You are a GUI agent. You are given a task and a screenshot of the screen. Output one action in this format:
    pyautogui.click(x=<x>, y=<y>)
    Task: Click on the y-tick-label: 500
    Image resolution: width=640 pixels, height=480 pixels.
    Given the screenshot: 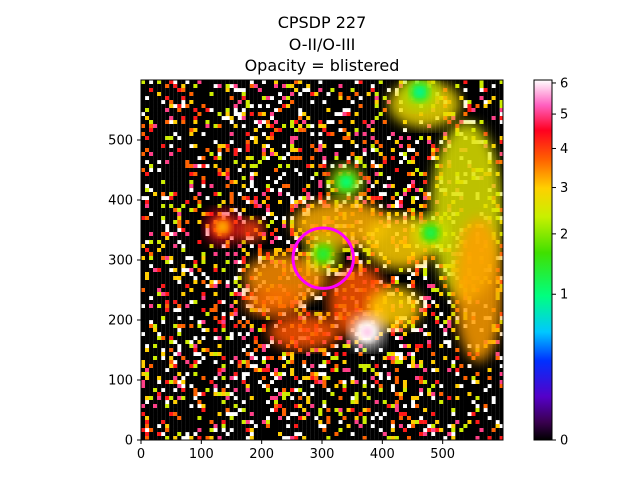 What is the action you would take?
    pyautogui.click(x=120, y=141)
    